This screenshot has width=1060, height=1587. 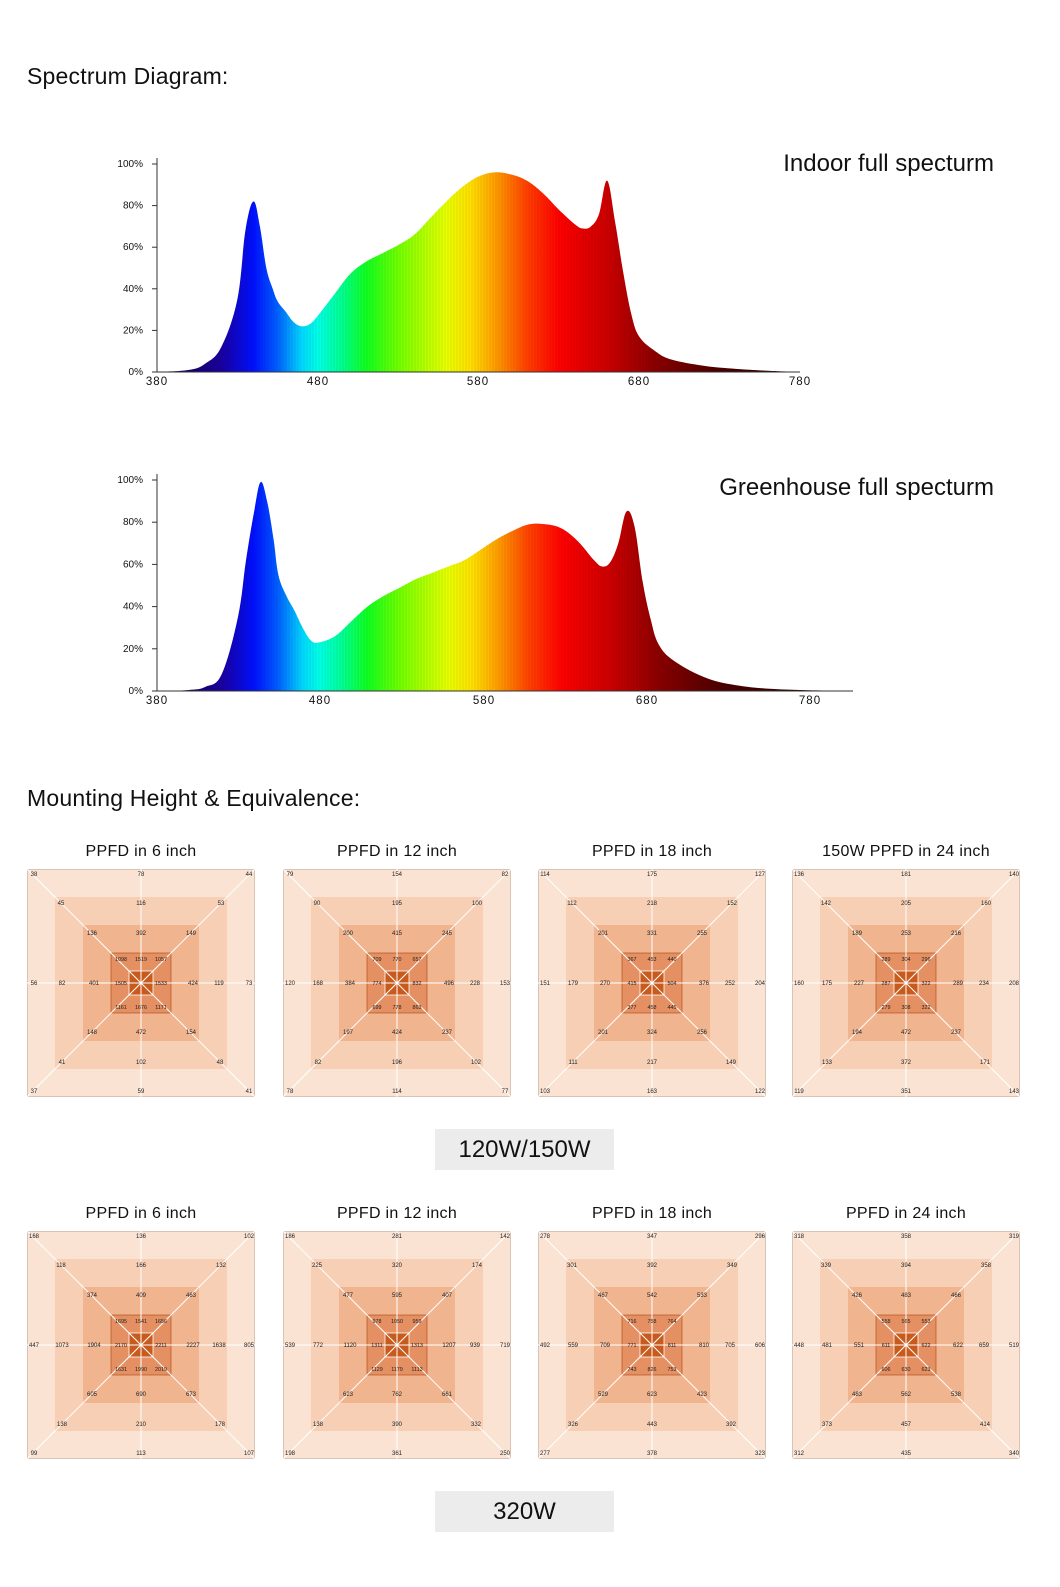 I want to click on ppfd-value: 659, so click(x=984, y=1346).